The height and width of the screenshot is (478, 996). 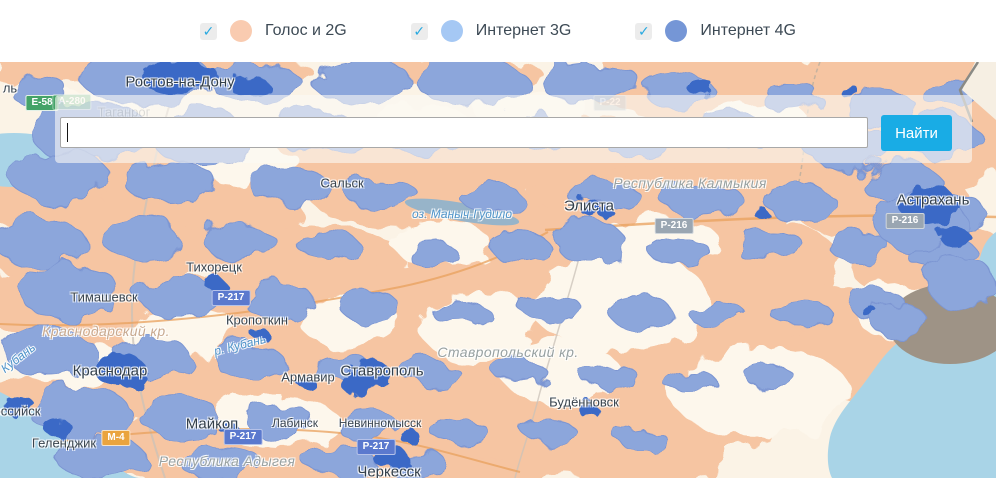 I want to click on text-caret, so click(x=67, y=132).